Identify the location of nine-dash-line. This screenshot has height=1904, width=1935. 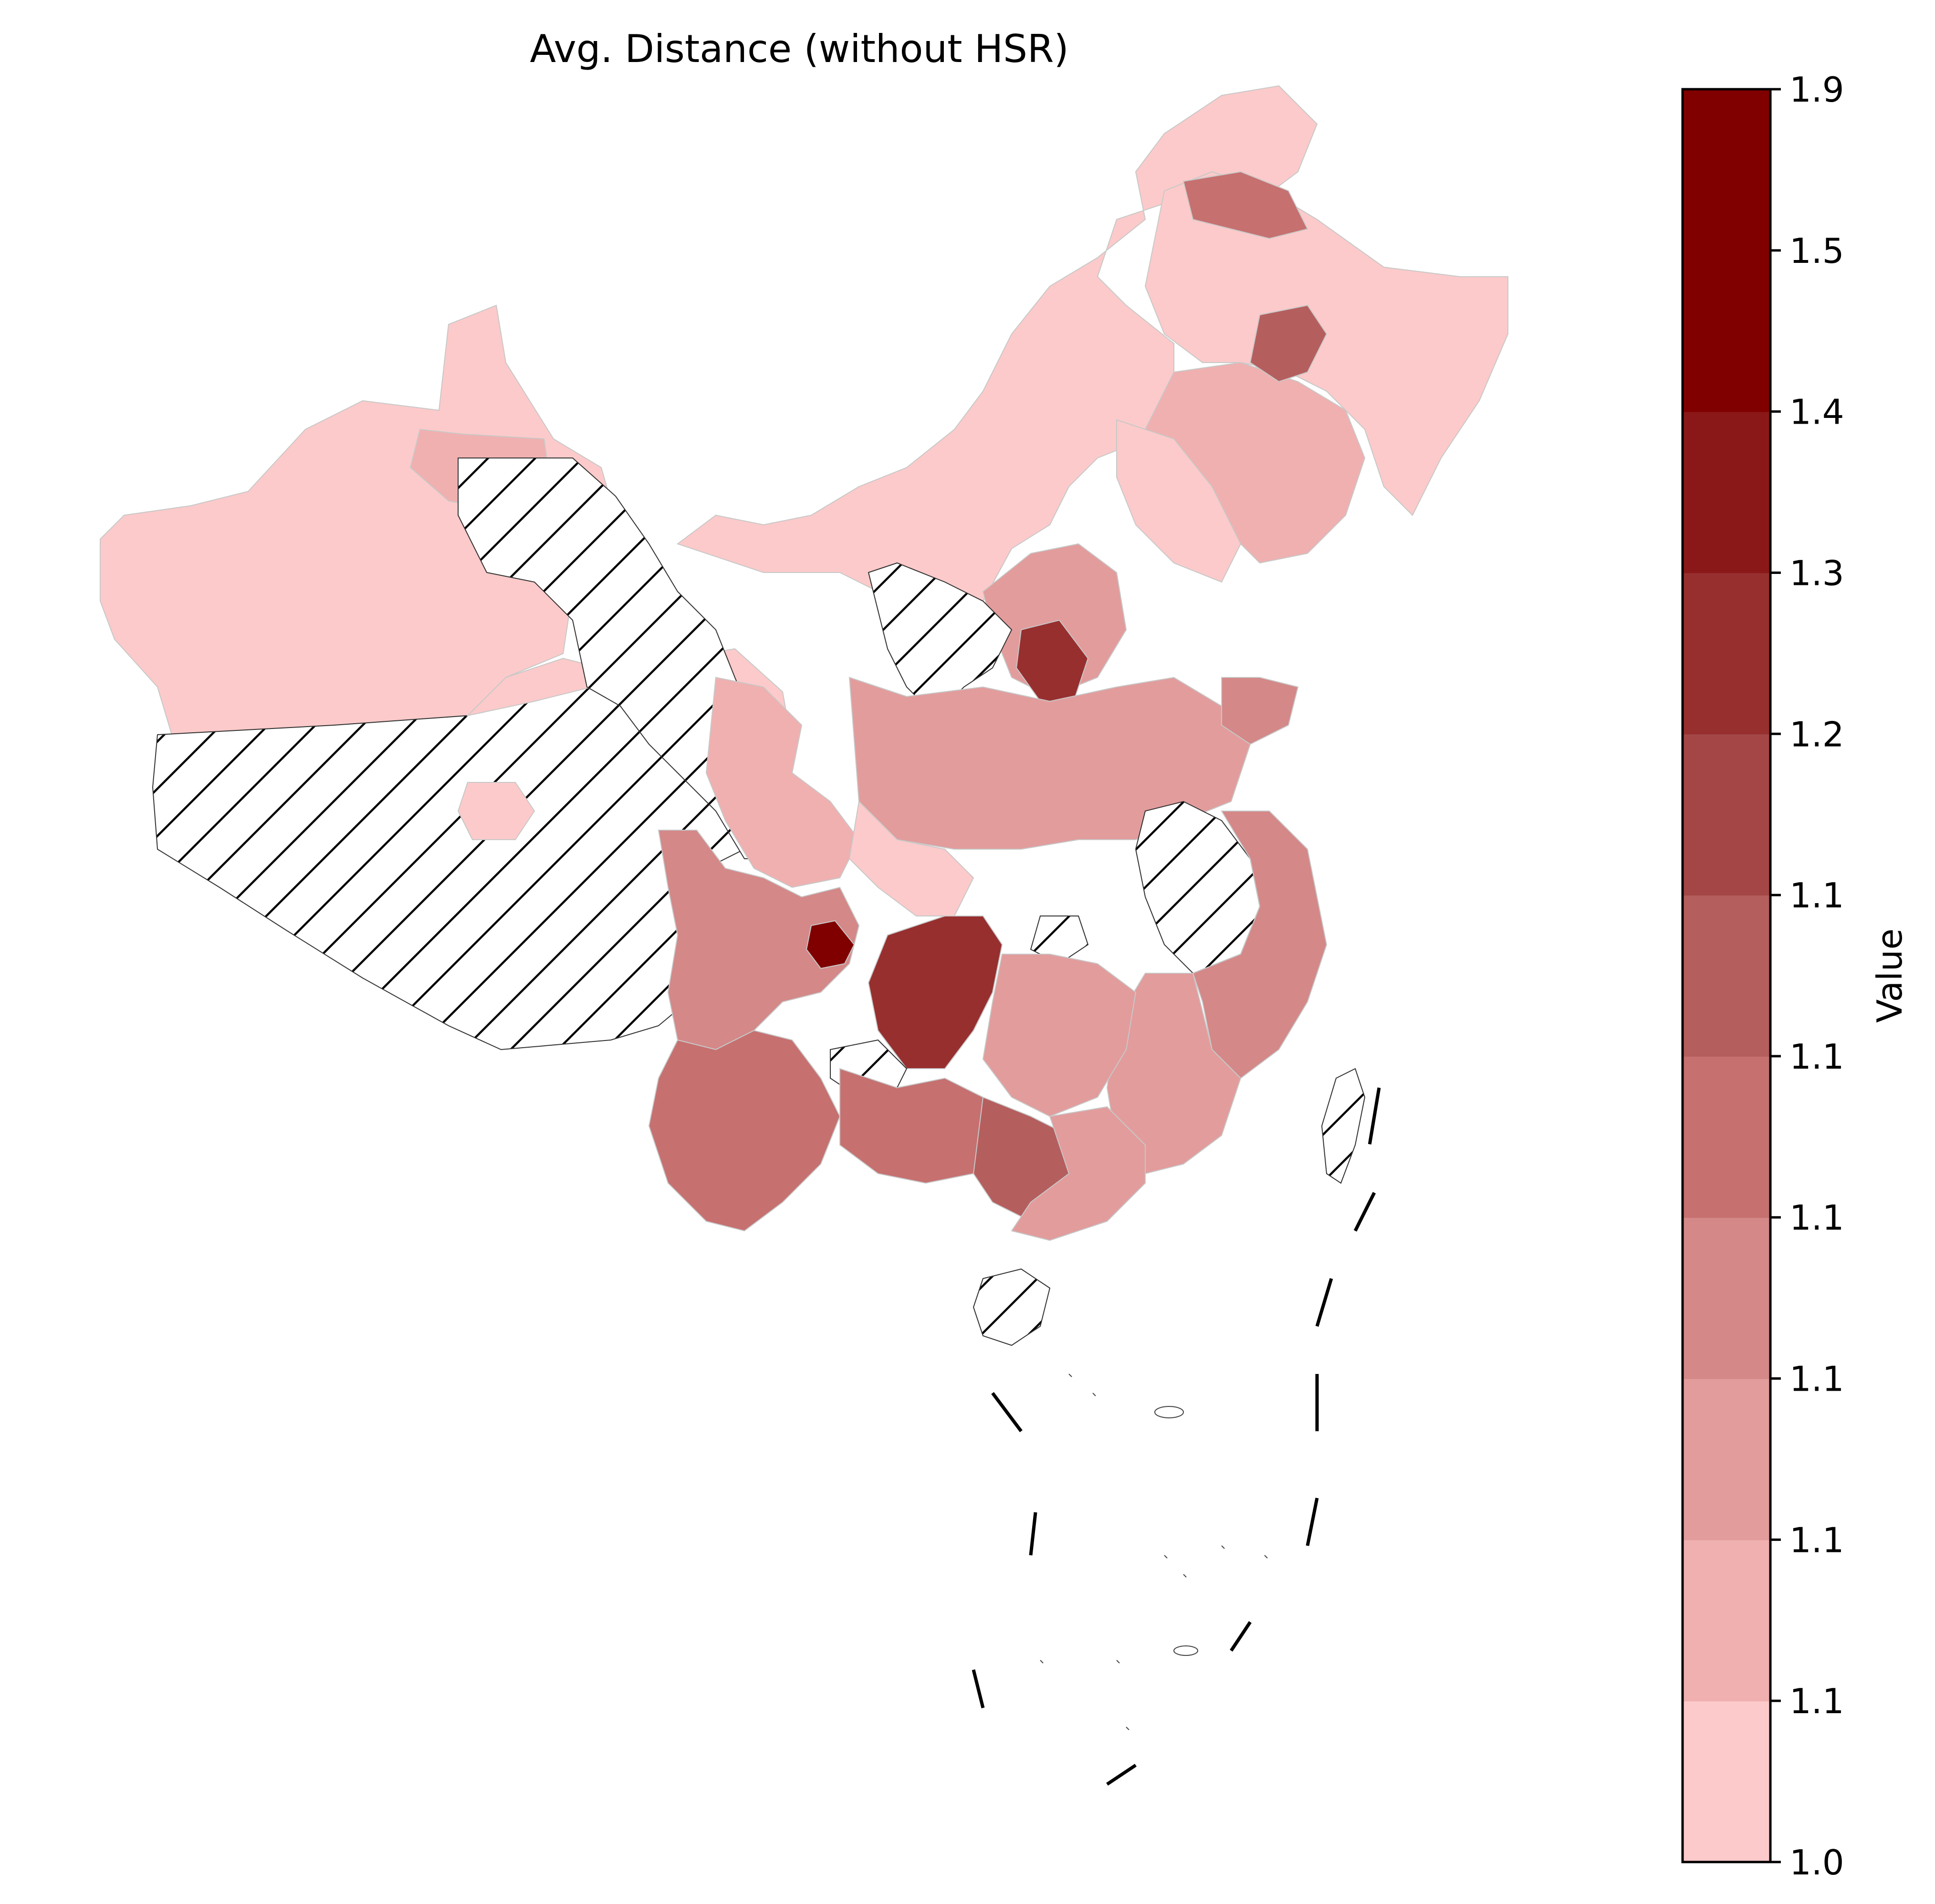
(1176, 1436).